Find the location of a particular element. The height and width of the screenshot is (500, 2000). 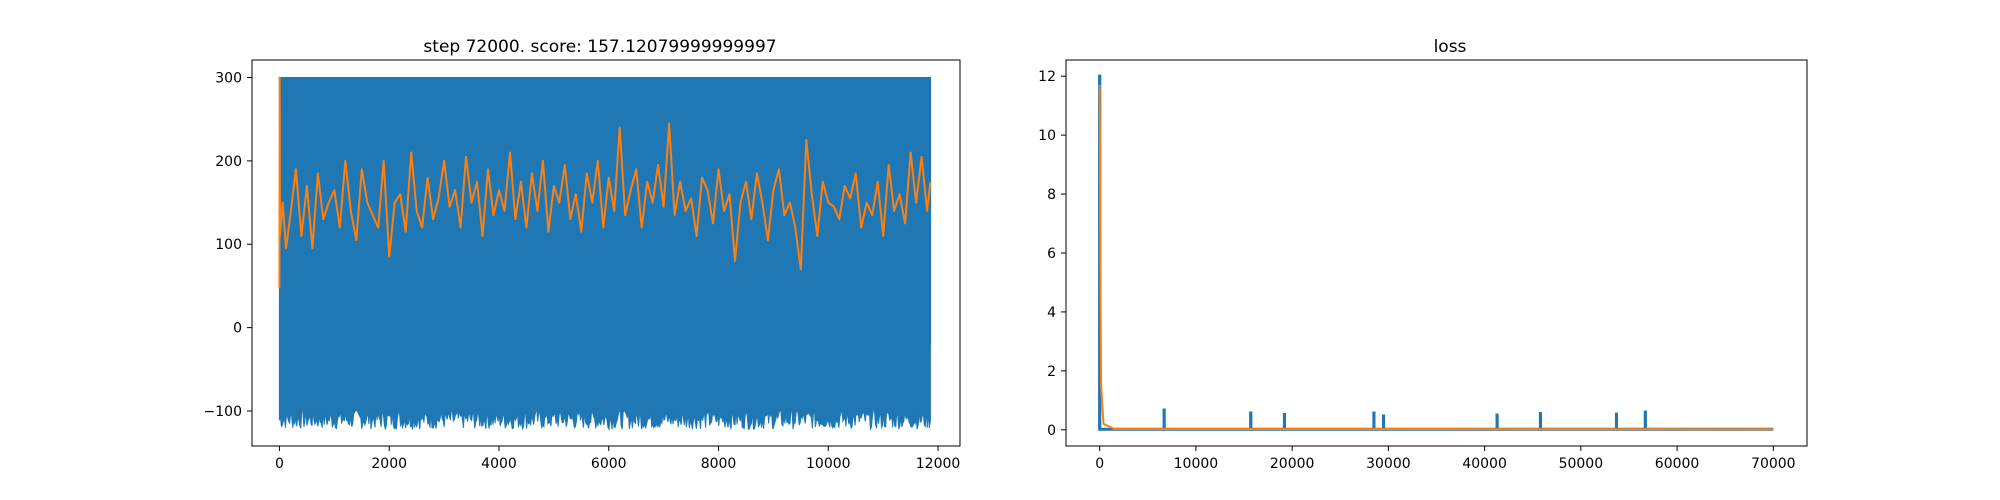

loss-x-tick-label: 60000 is located at coordinates (1677, 464).